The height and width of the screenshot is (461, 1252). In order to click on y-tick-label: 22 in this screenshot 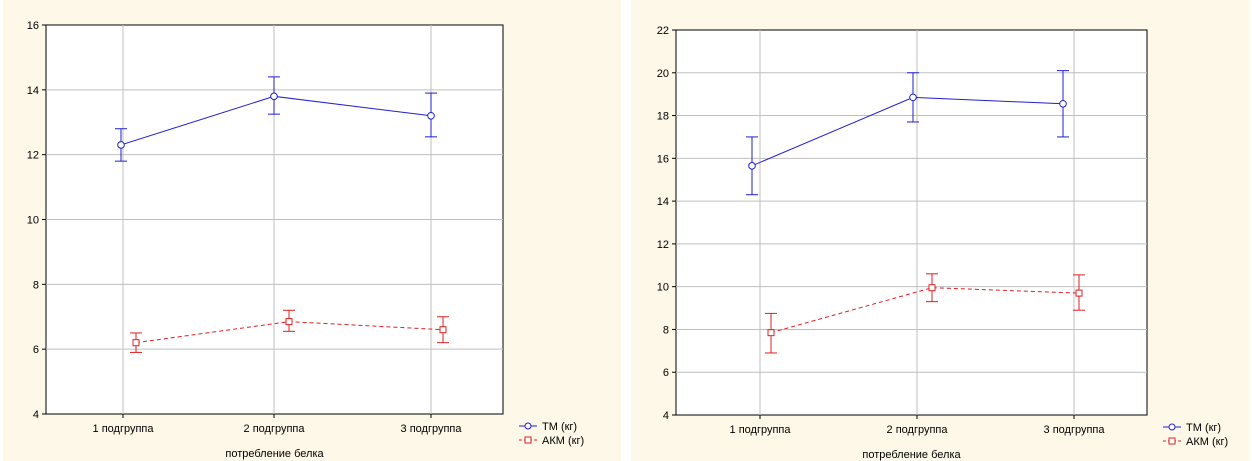, I will do `click(663, 31)`.